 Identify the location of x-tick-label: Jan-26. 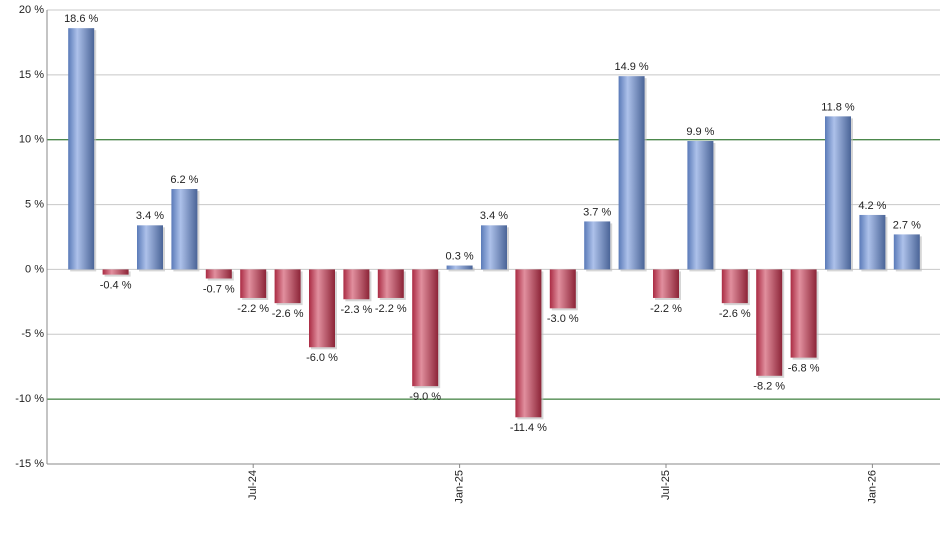
(872, 487).